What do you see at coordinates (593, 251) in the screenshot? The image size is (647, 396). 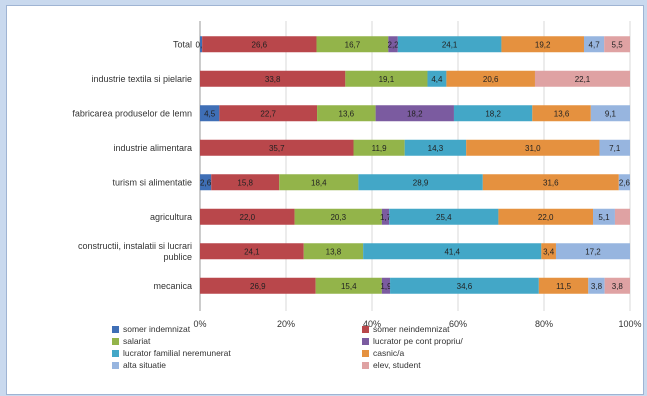 I see `data-label: 17,2` at bounding box center [593, 251].